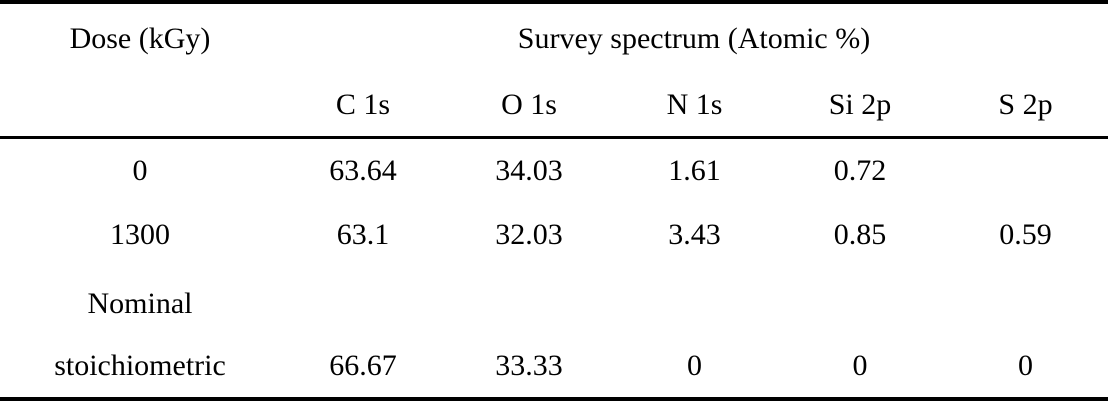 This screenshot has height=401, width=1108. Describe the element at coordinates (694, 106) in the screenshot. I see `column-header-n1s: N 1s` at that location.